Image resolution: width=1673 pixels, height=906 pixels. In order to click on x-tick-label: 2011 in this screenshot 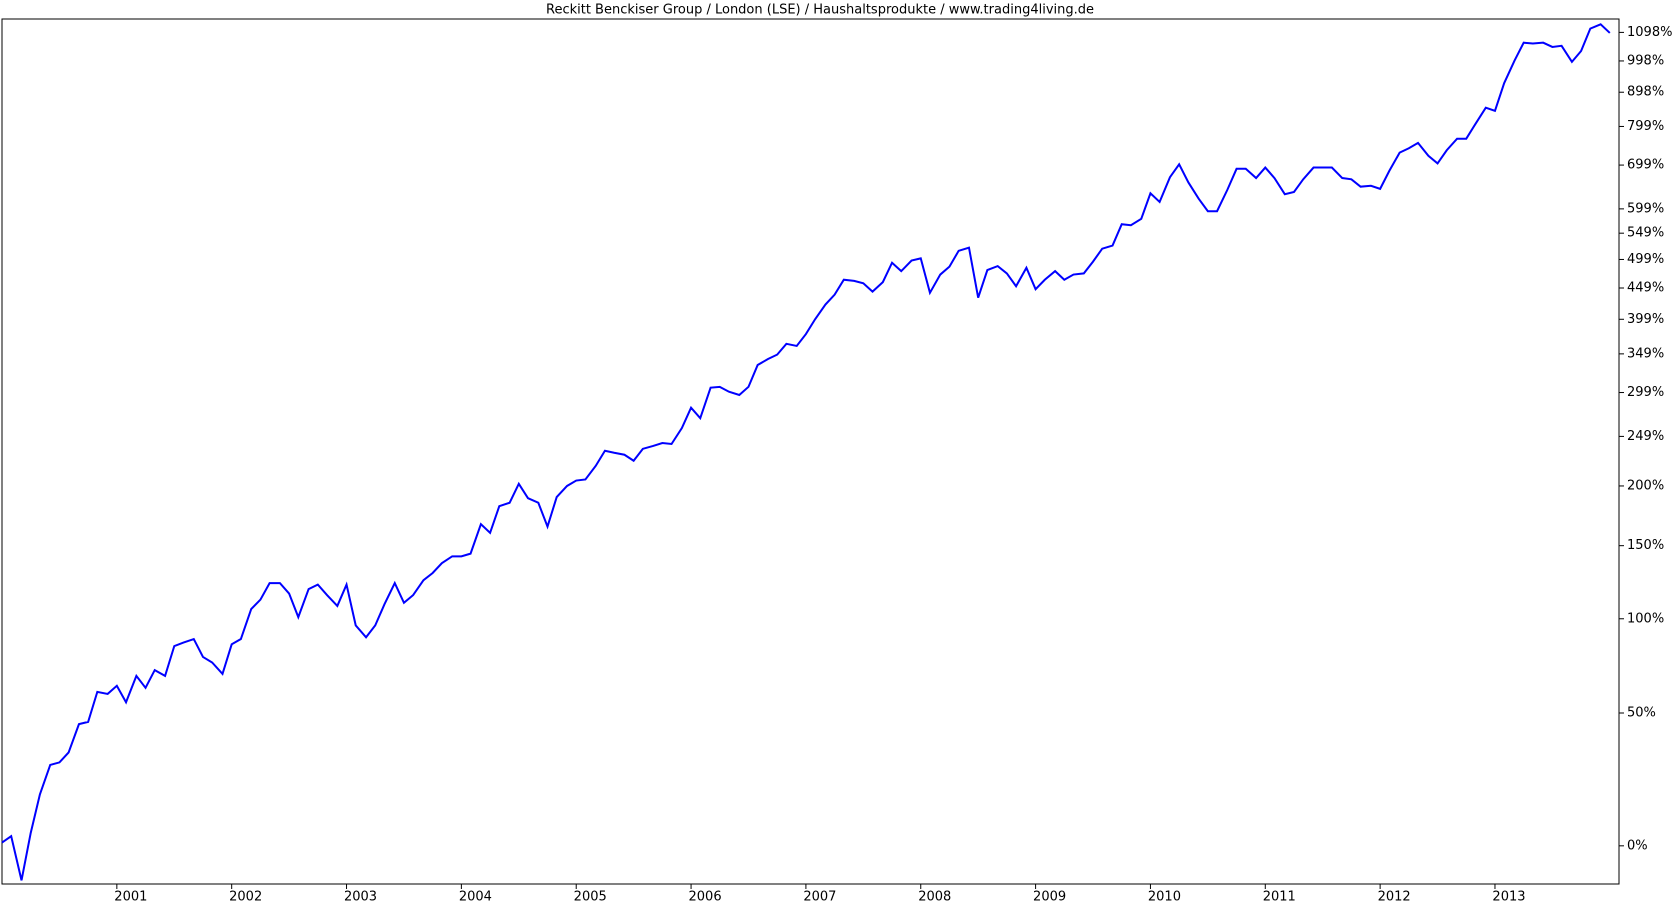, I will do `click(1279, 897)`.